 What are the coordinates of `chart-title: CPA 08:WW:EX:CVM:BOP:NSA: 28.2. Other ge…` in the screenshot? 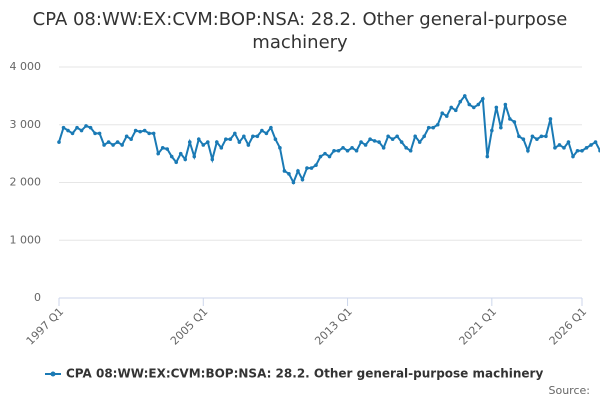 It's located at (300, 31).